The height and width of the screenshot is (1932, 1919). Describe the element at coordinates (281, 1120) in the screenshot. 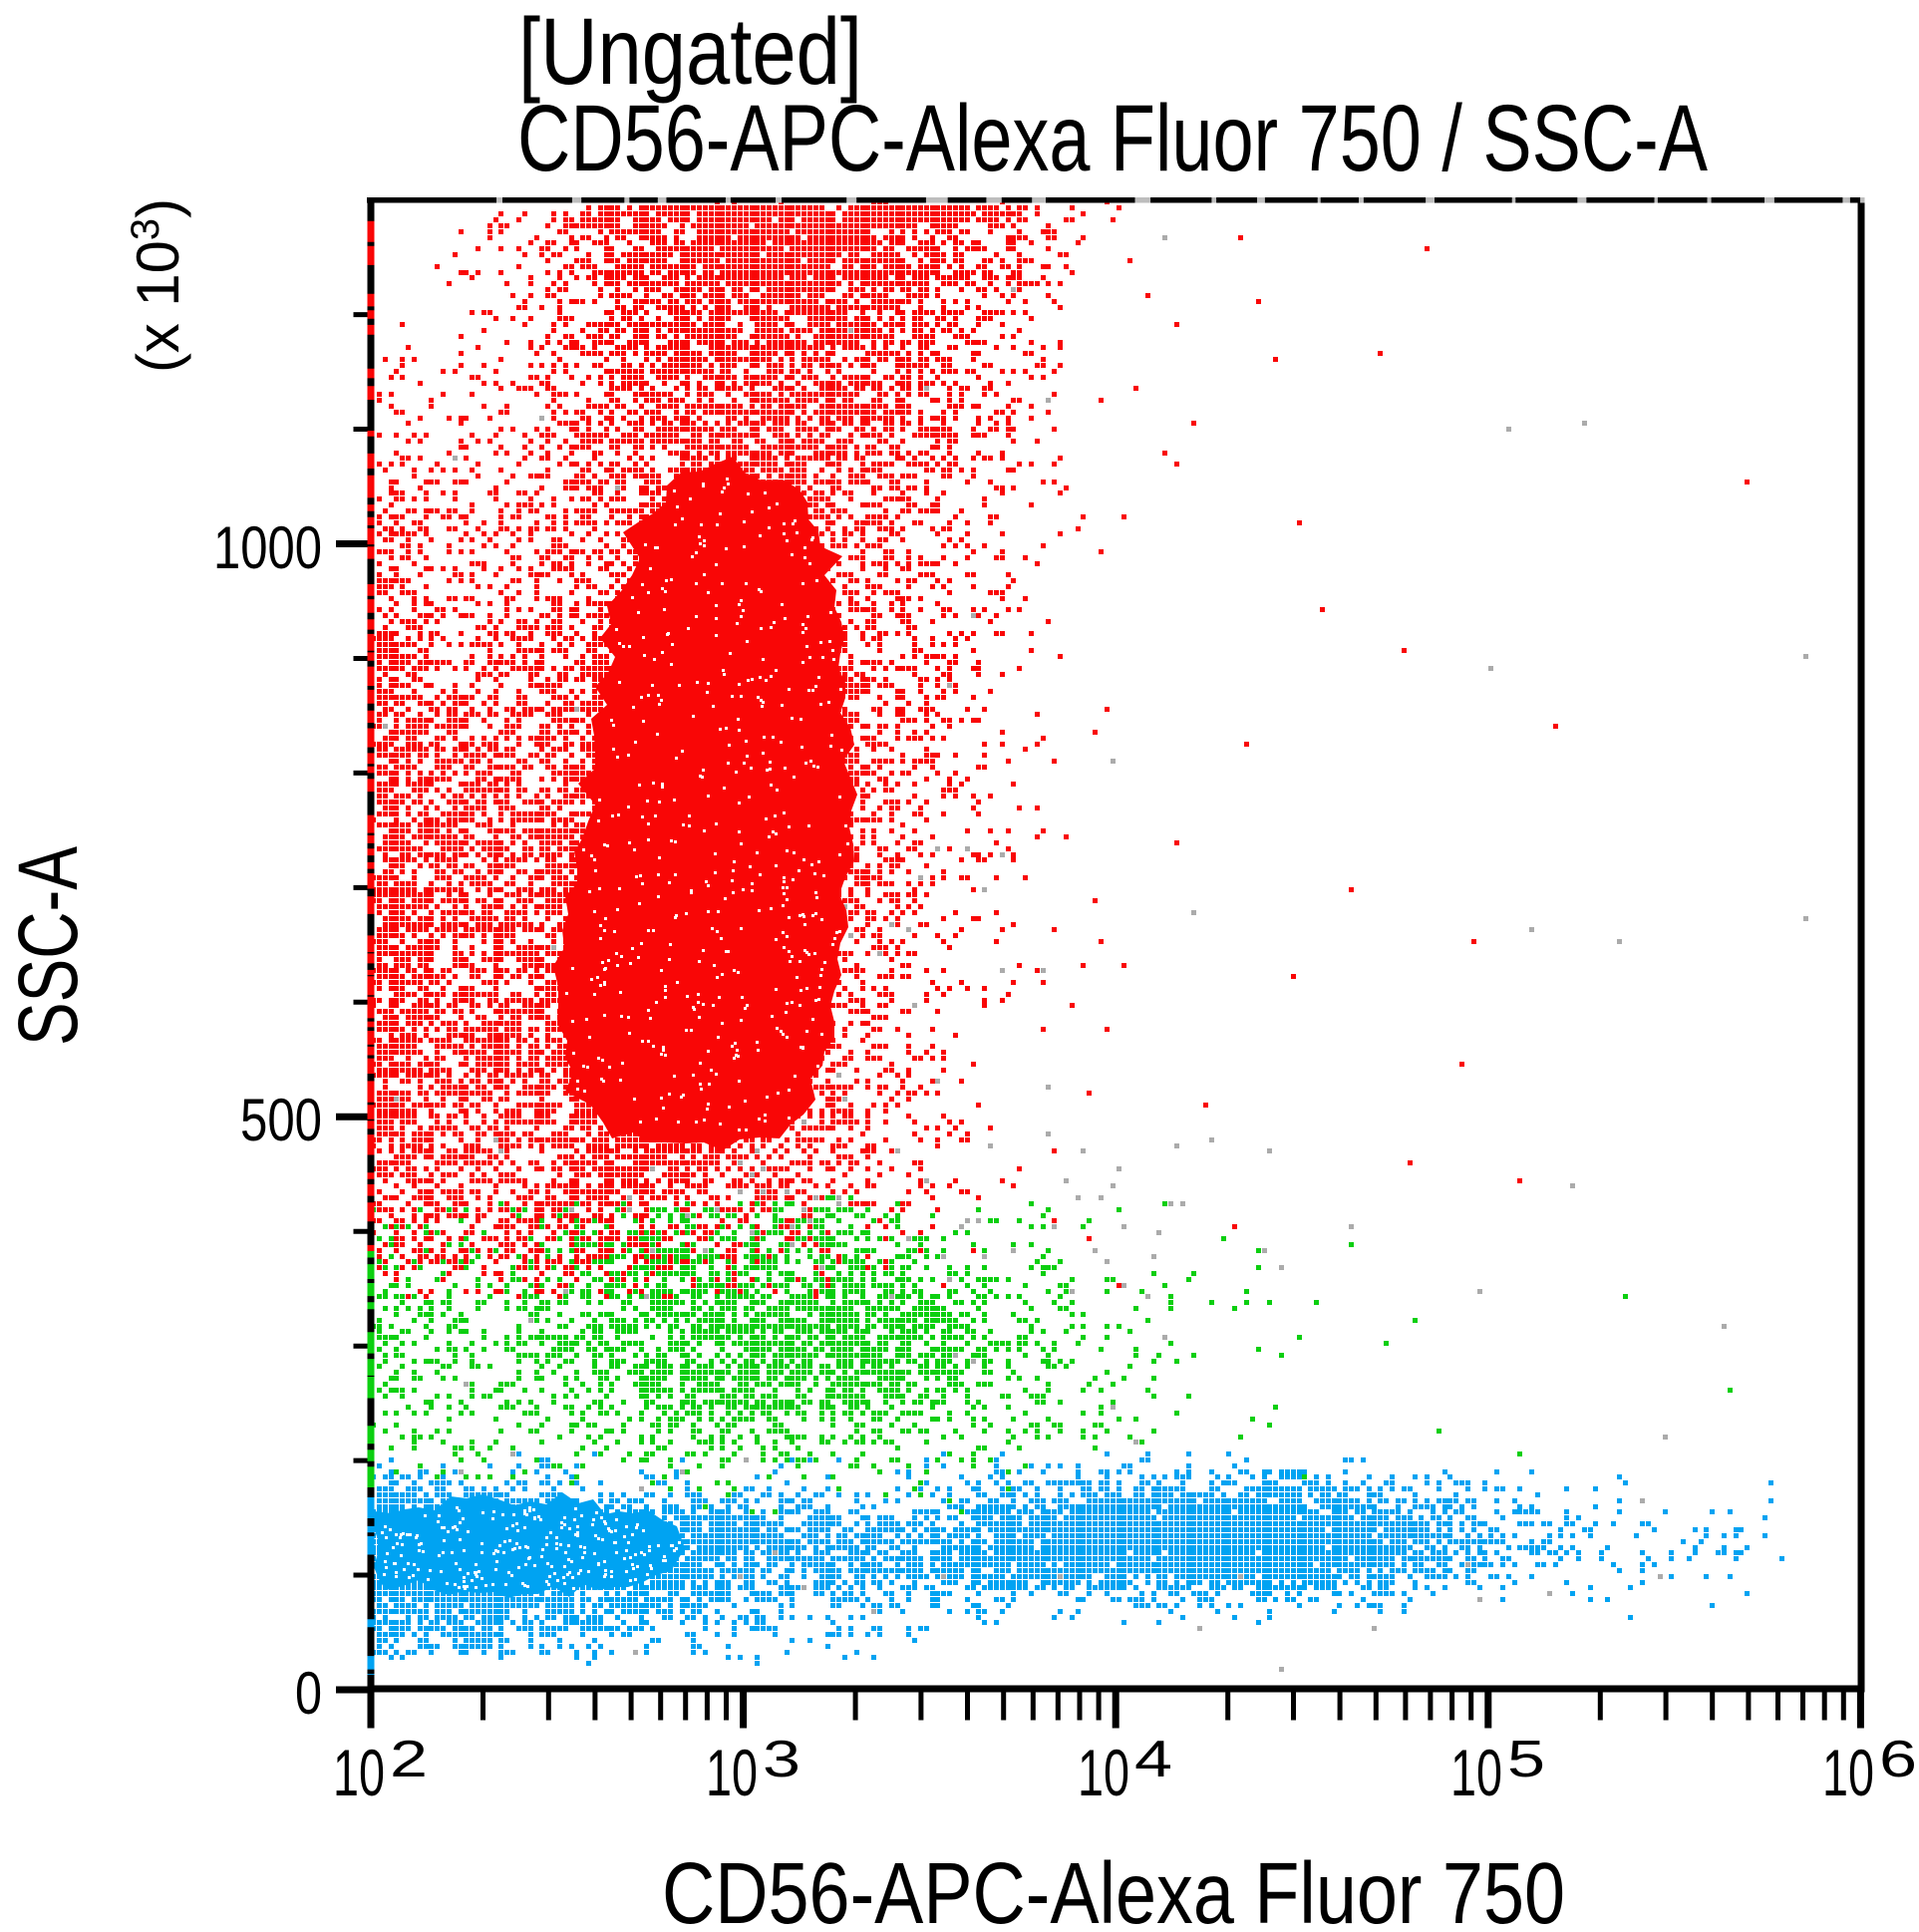

I see `svg-text: 500` at that location.